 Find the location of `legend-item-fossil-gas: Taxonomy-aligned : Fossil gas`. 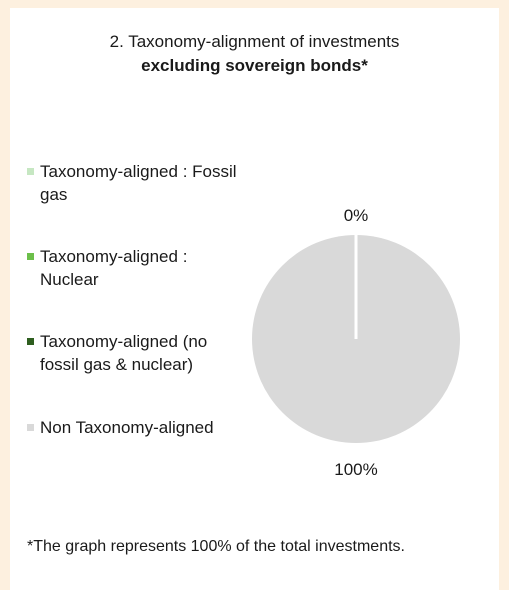

legend-item-fossil-gas: Taxonomy-aligned : Fossil gas is located at coordinates (136, 183).